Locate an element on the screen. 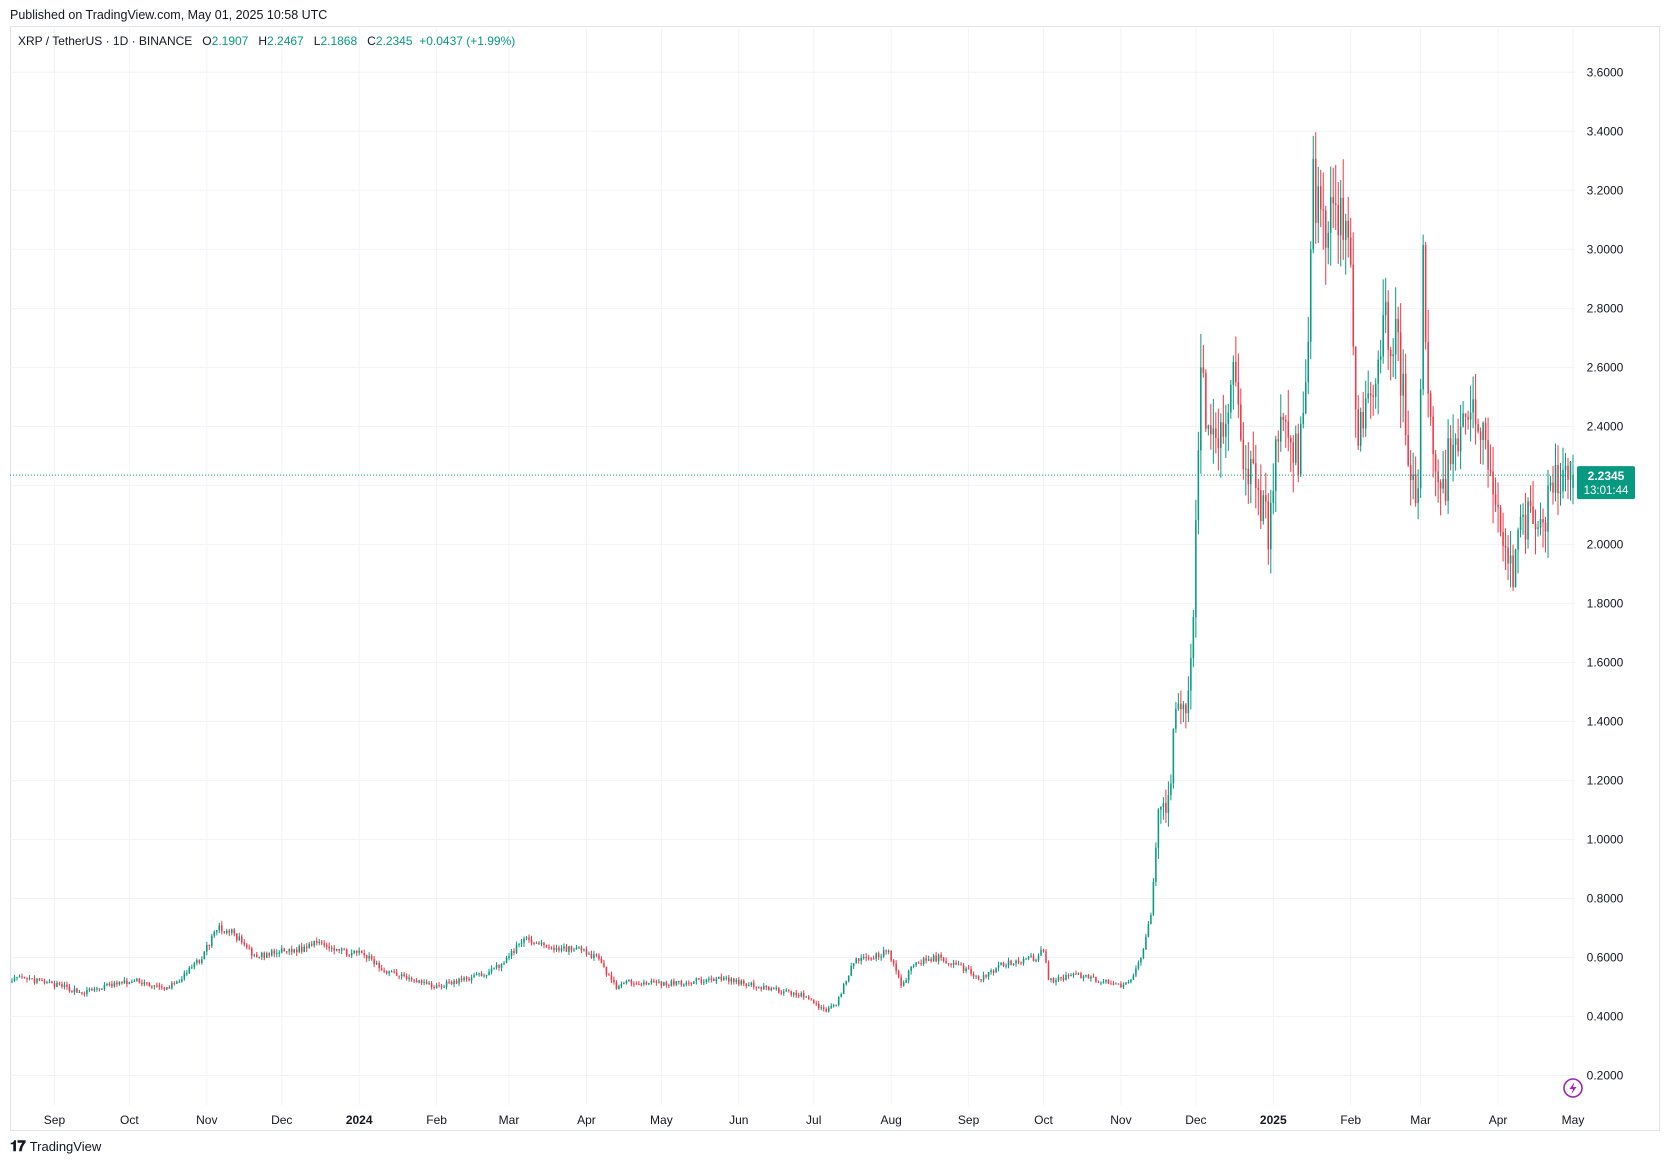 Image resolution: width=1672 pixels, height=1161 pixels. time-tick-label: Dec is located at coordinates (1195, 1120).